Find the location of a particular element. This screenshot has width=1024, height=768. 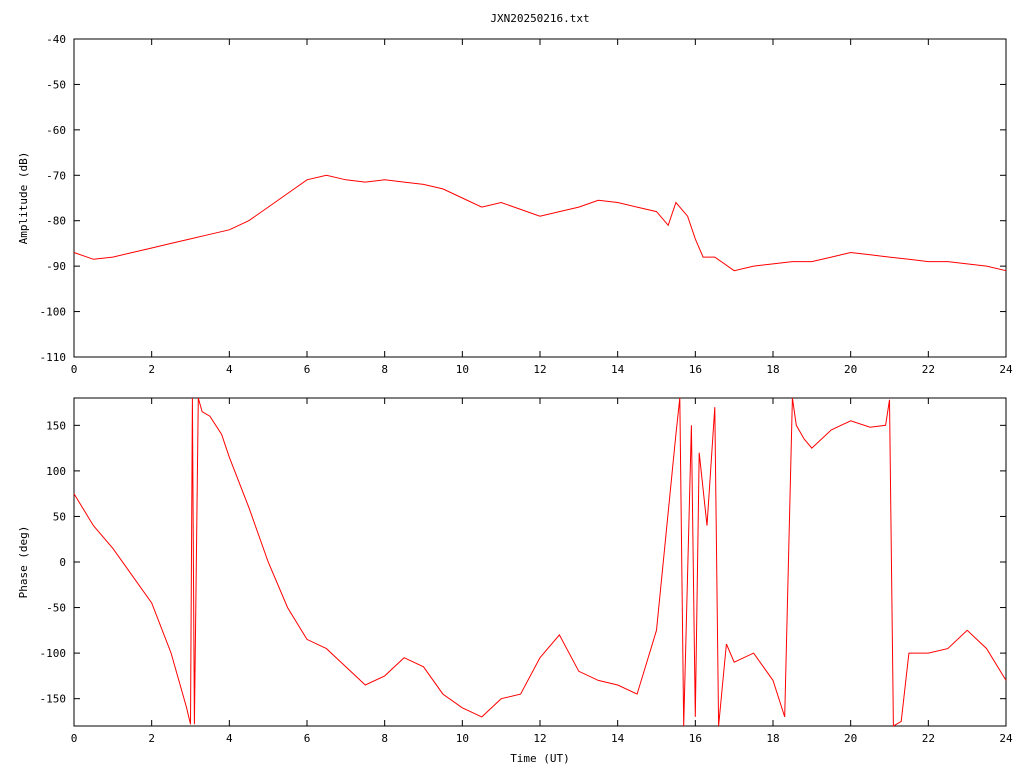

amplitude-x-tick-label: 14 is located at coordinates (618, 369).